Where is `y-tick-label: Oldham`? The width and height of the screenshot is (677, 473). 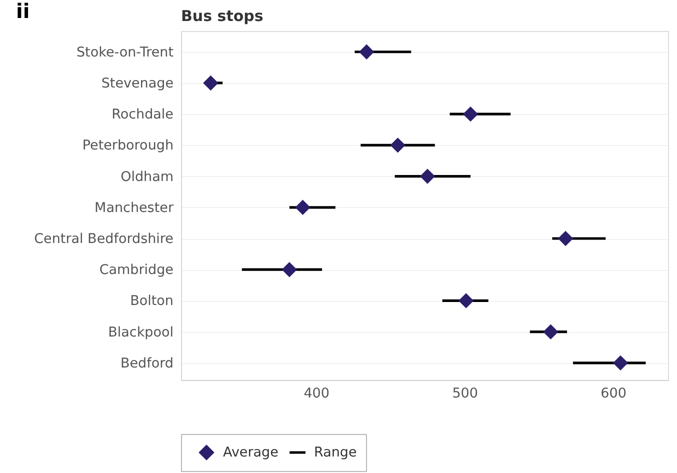 y-tick-label: Oldham is located at coordinates (147, 176).